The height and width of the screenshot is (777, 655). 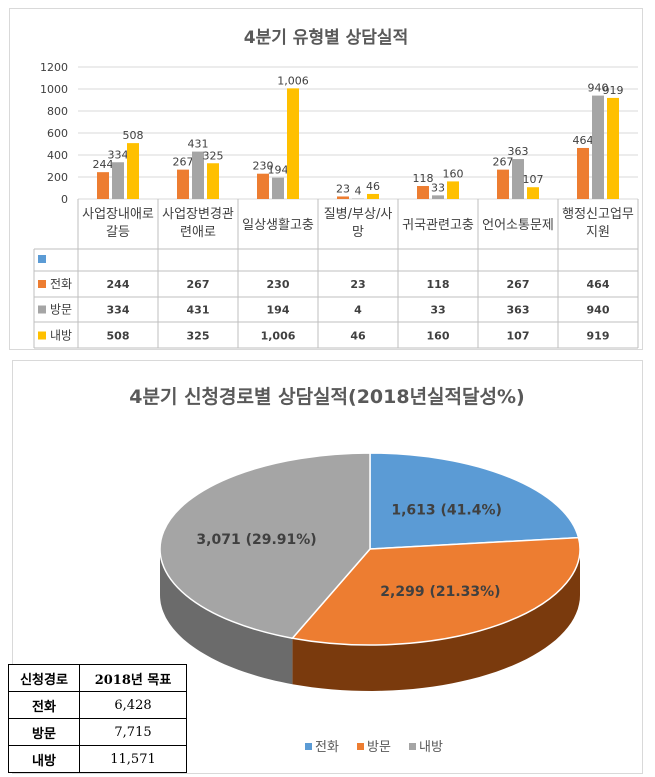 What do you see at coordinates (278, 310) in the screenshot?
I see `table-cell: 194` at bounding box center [278, 310].